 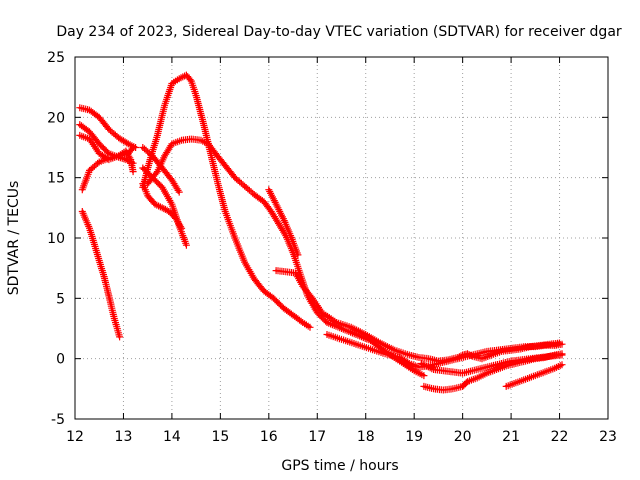 What do you see at coordinates (124, 437) in the screenshot?
I see `x-tick-label: 13` at bounding box center [124, 437].